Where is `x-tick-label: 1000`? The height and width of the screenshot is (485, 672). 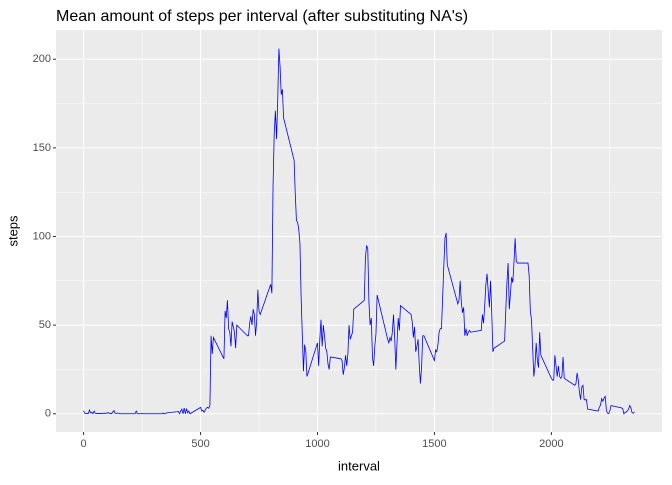
x-tick-label: 1000 is located at coordinates (317, 444).